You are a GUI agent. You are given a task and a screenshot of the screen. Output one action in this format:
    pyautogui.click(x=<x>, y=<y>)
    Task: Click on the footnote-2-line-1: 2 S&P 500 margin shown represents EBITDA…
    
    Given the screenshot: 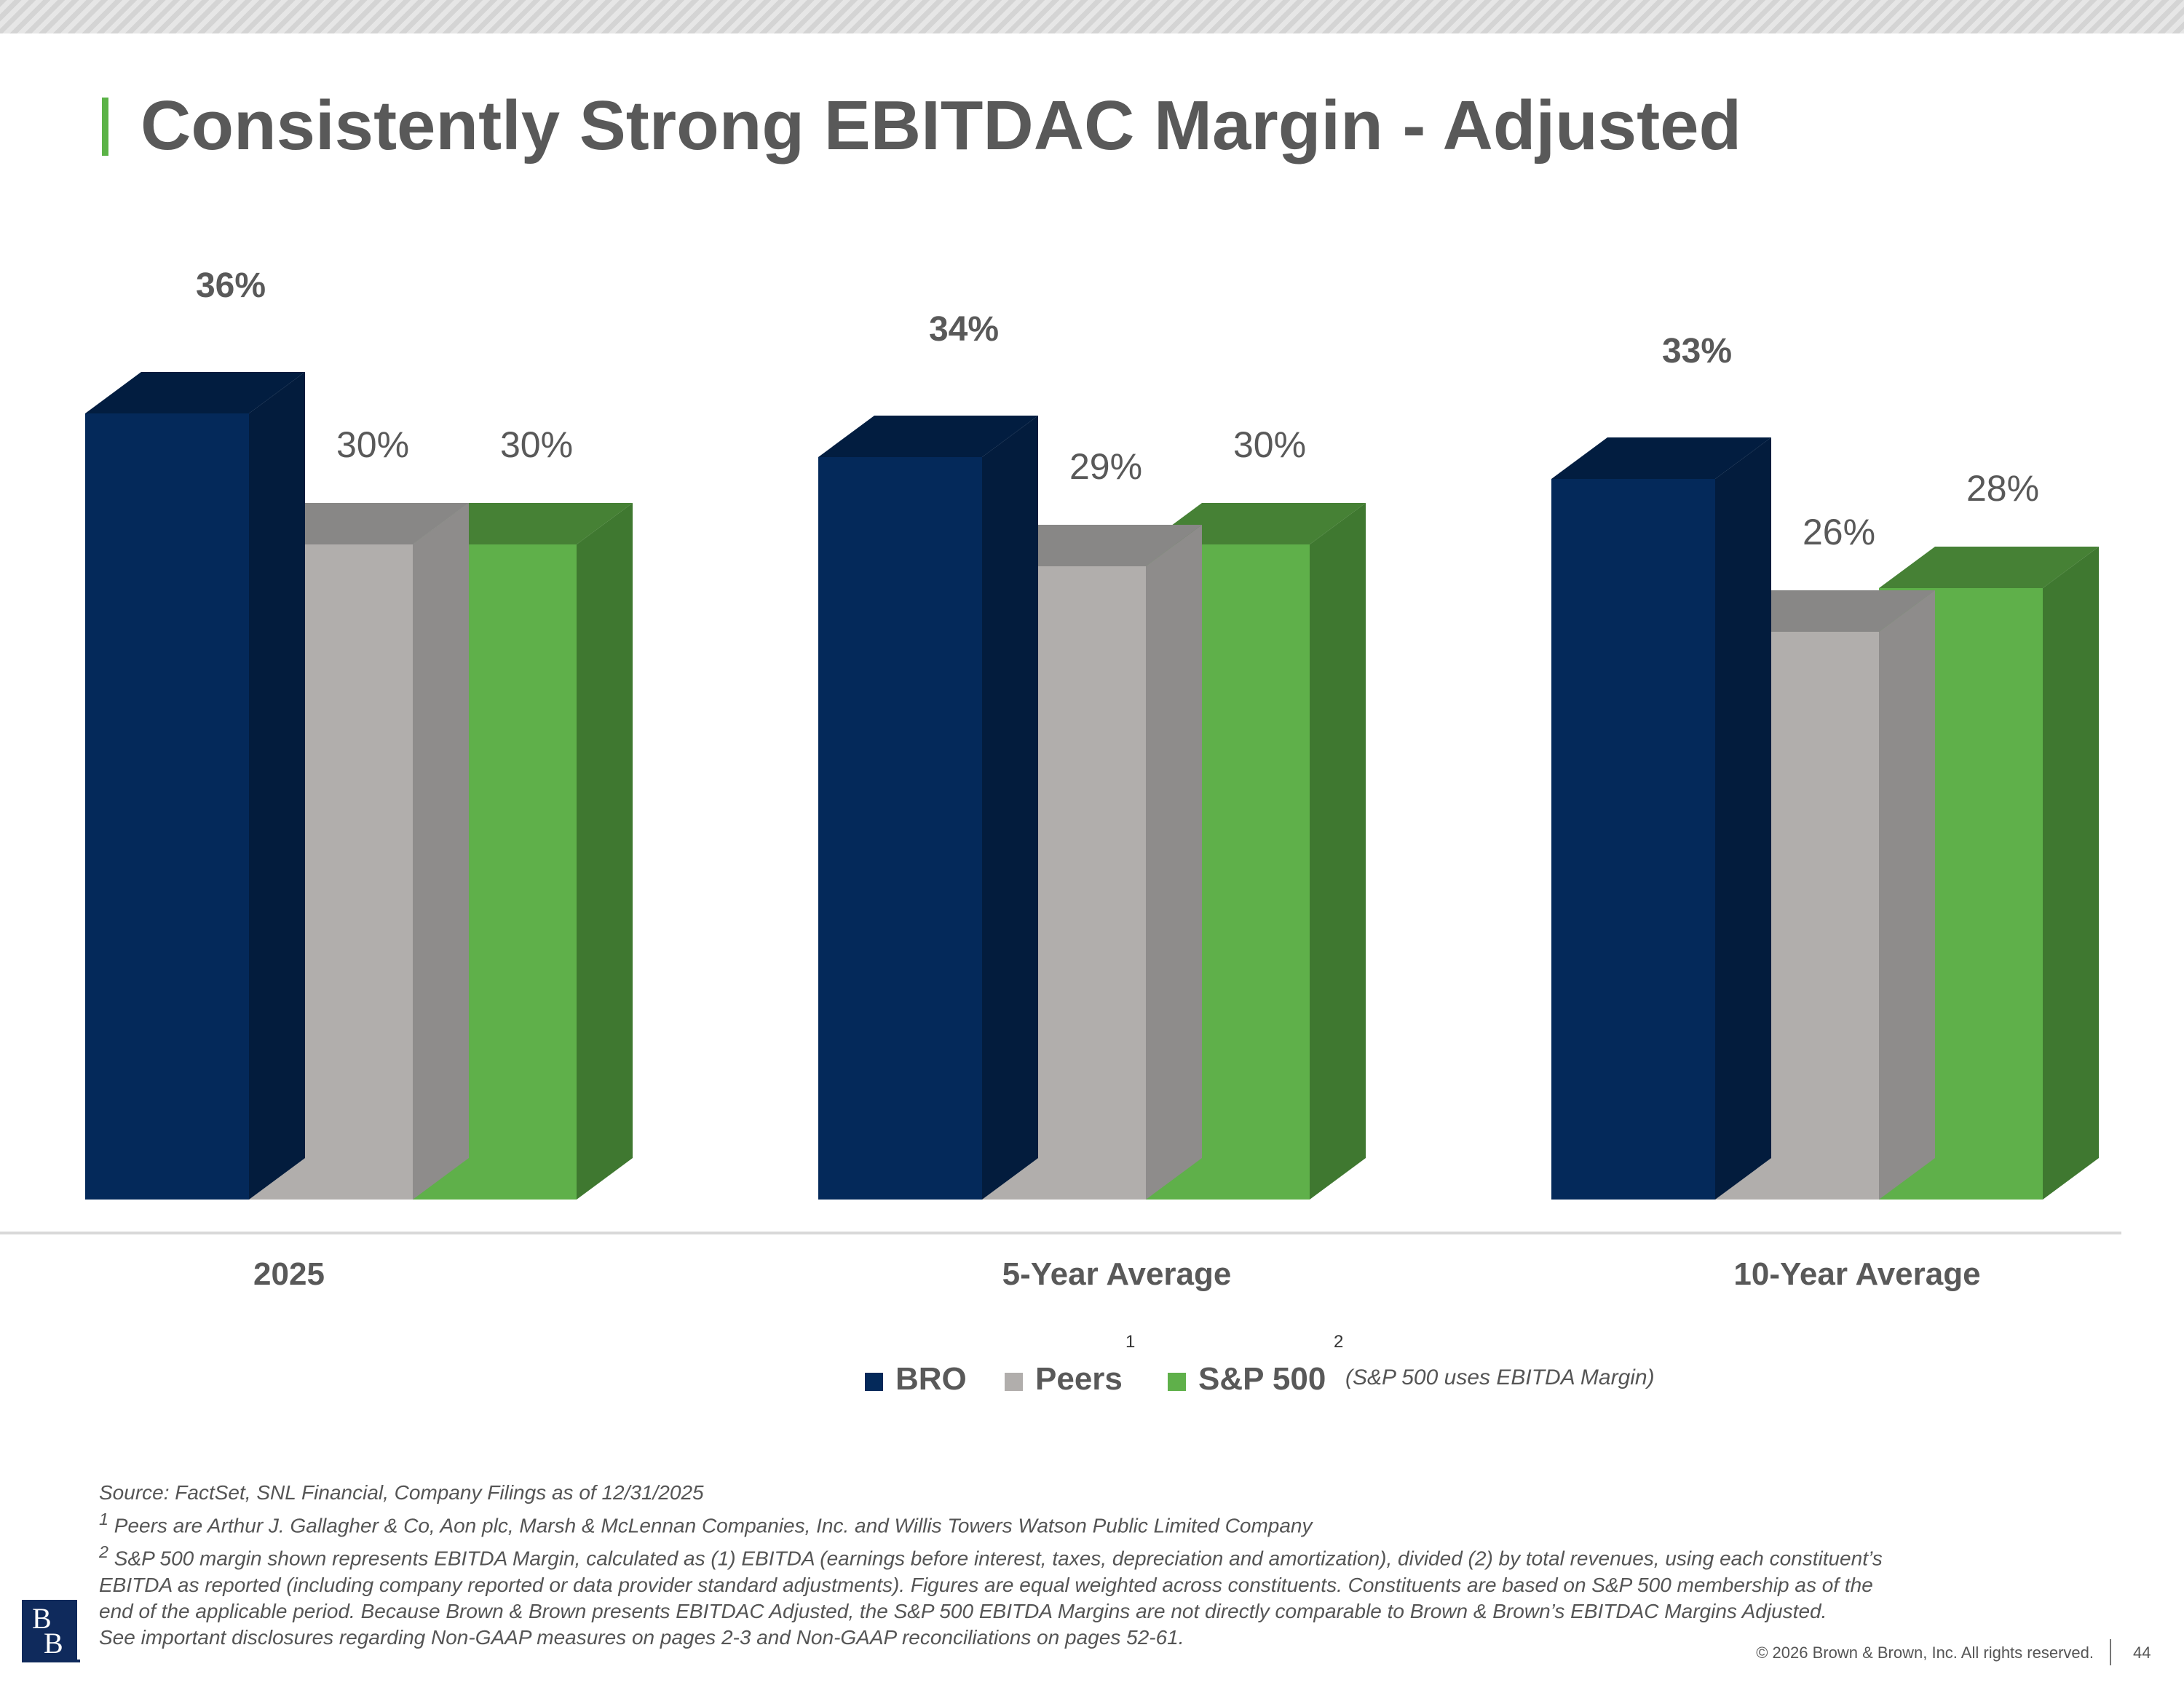 What is the action you would take?
    pyautogui.click(x=1089, y=1555)
    